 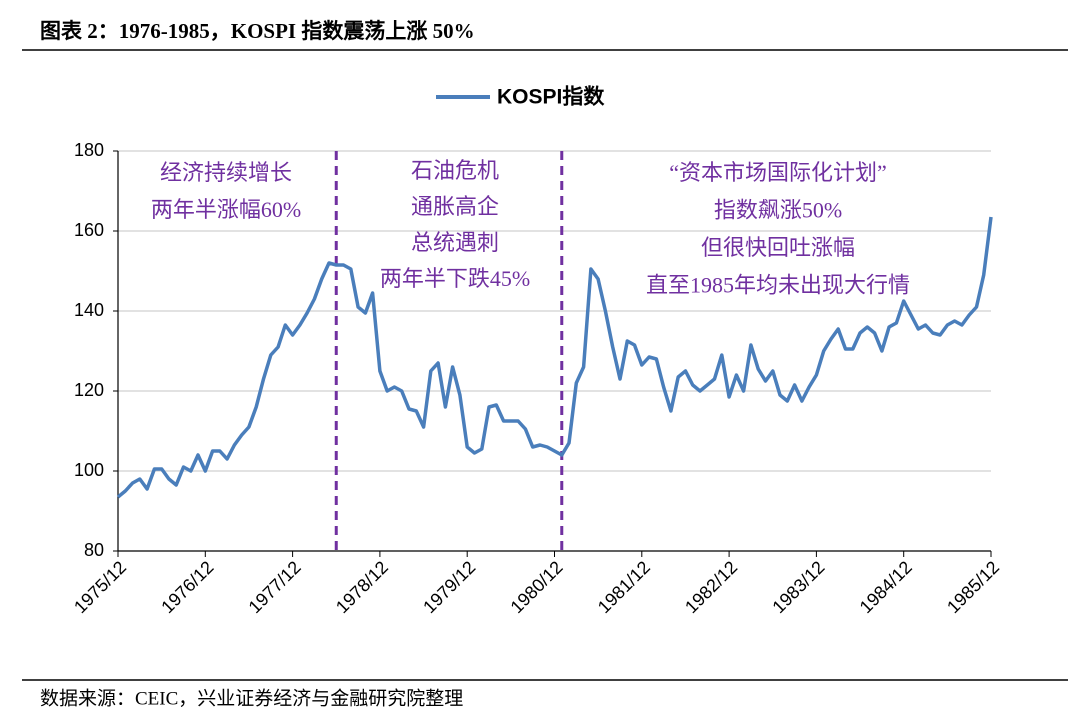 I want to click on chart-title: 图表 2：1976-1985，KOSPI 指数震荡上涨 50%, so click(x=257, y=31).